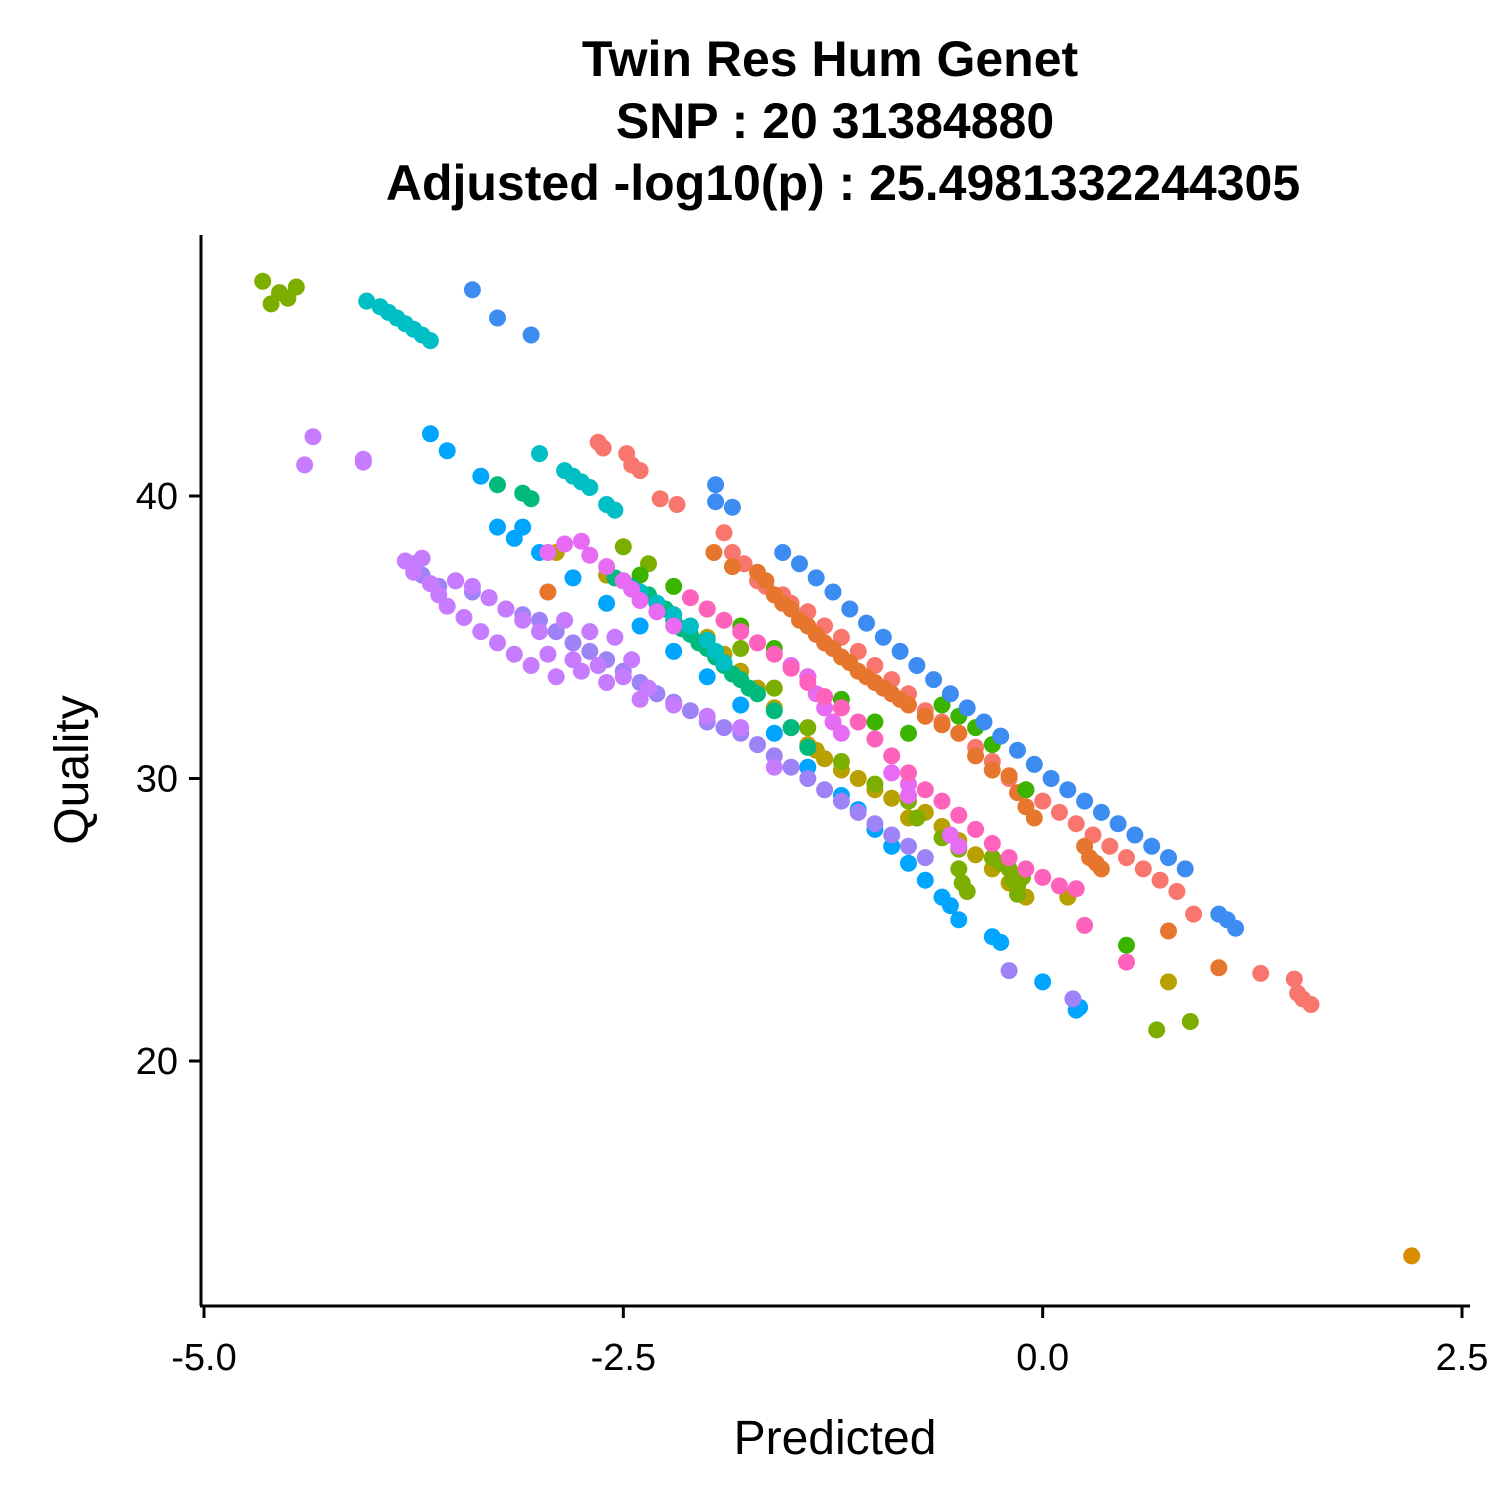 The height and width of the screenshot is (1500, 1500). Describe the element at coordinates (203, 1358) in the screenshot. I see `x-tick-label: -5.0` at that location.